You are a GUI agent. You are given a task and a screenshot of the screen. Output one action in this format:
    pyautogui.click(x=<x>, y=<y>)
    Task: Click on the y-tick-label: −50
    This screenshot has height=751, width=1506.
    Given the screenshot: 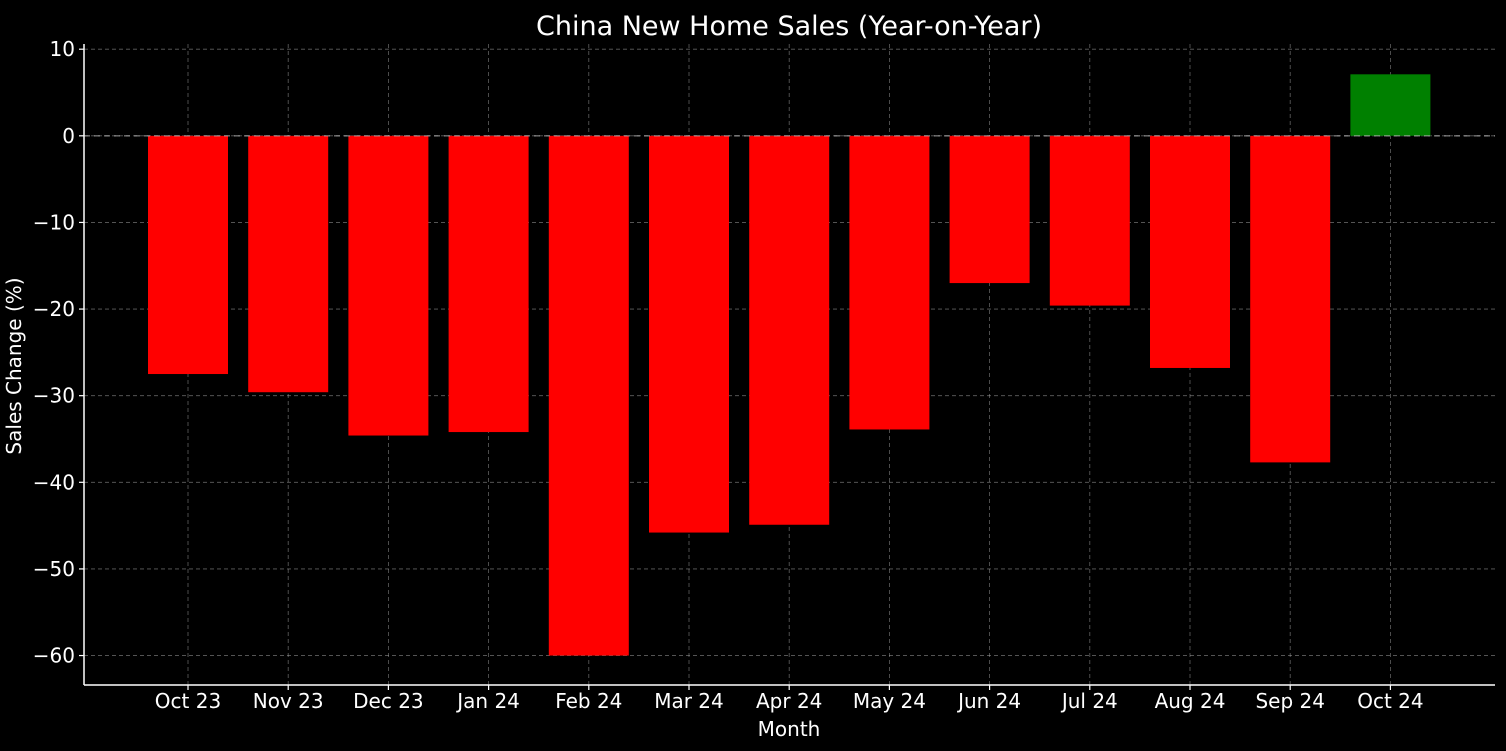 What is the action you would take?
    pyautogui.click(x=54, y=569)
    